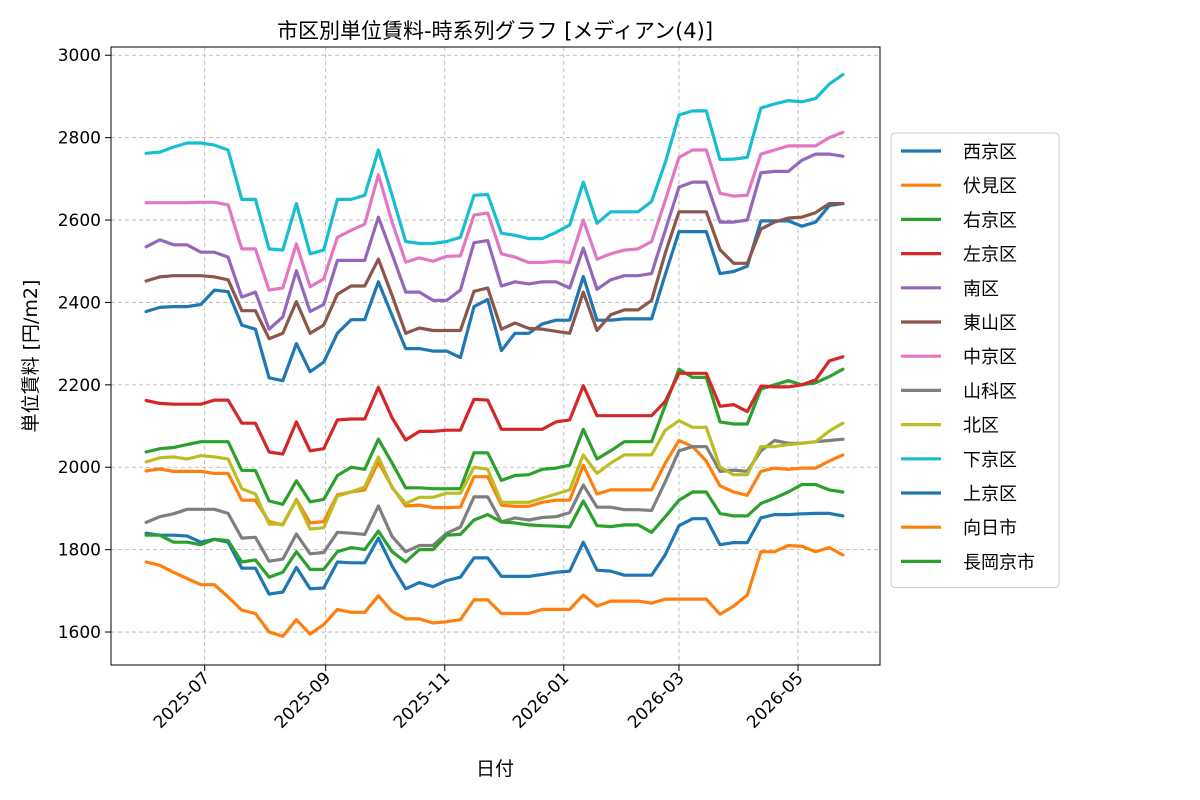 The width and height of the screenshot is (1200, 800). What do you see at coordinates (79, 221) in the screenshot?
I see `y-tick-label: 2600` at bounding box center [79, 221].